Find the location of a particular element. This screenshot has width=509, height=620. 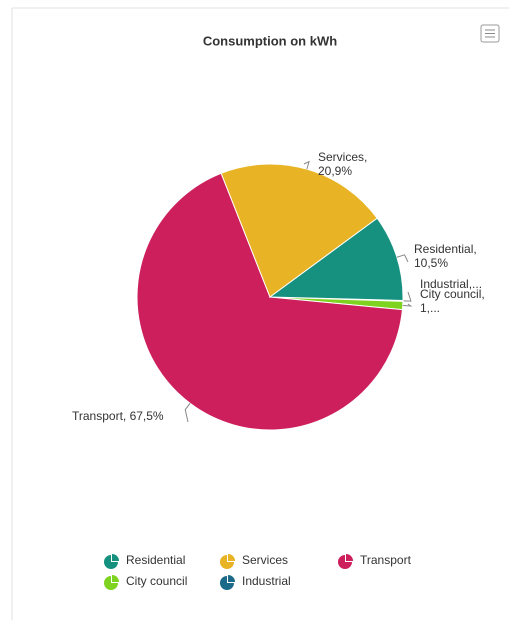

legend-item: City council is located at coordinates (145, 582).